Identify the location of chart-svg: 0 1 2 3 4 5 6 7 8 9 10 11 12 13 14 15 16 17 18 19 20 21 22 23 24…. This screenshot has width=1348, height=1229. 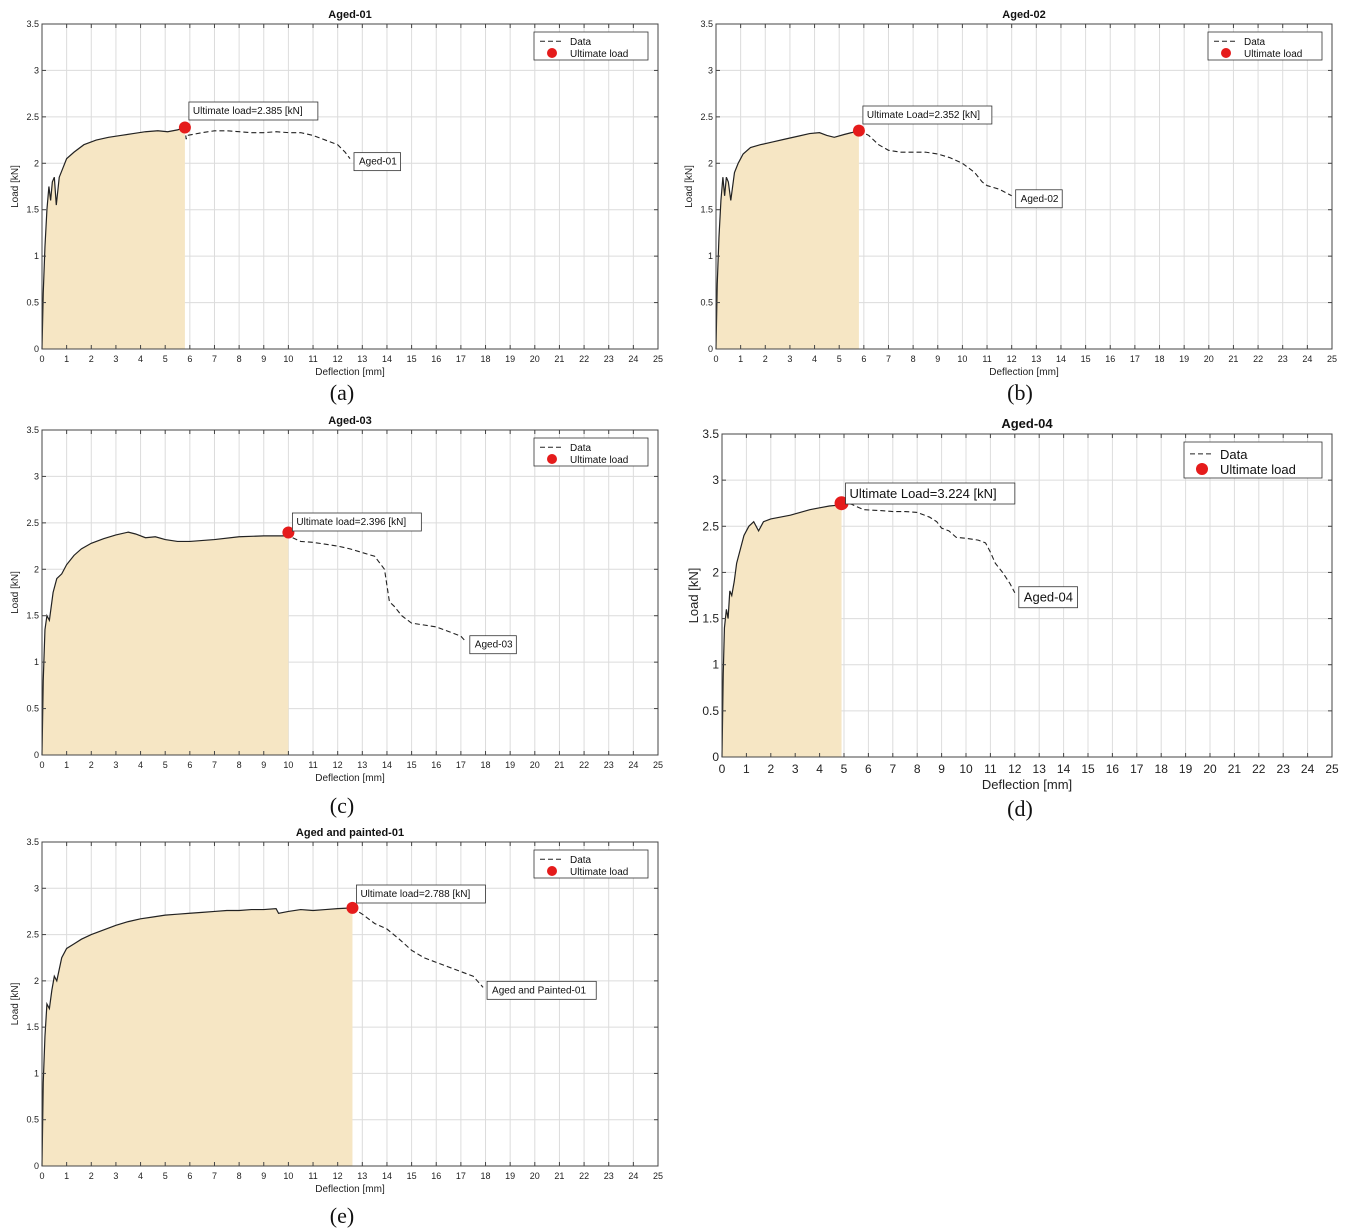
(1010, 193).